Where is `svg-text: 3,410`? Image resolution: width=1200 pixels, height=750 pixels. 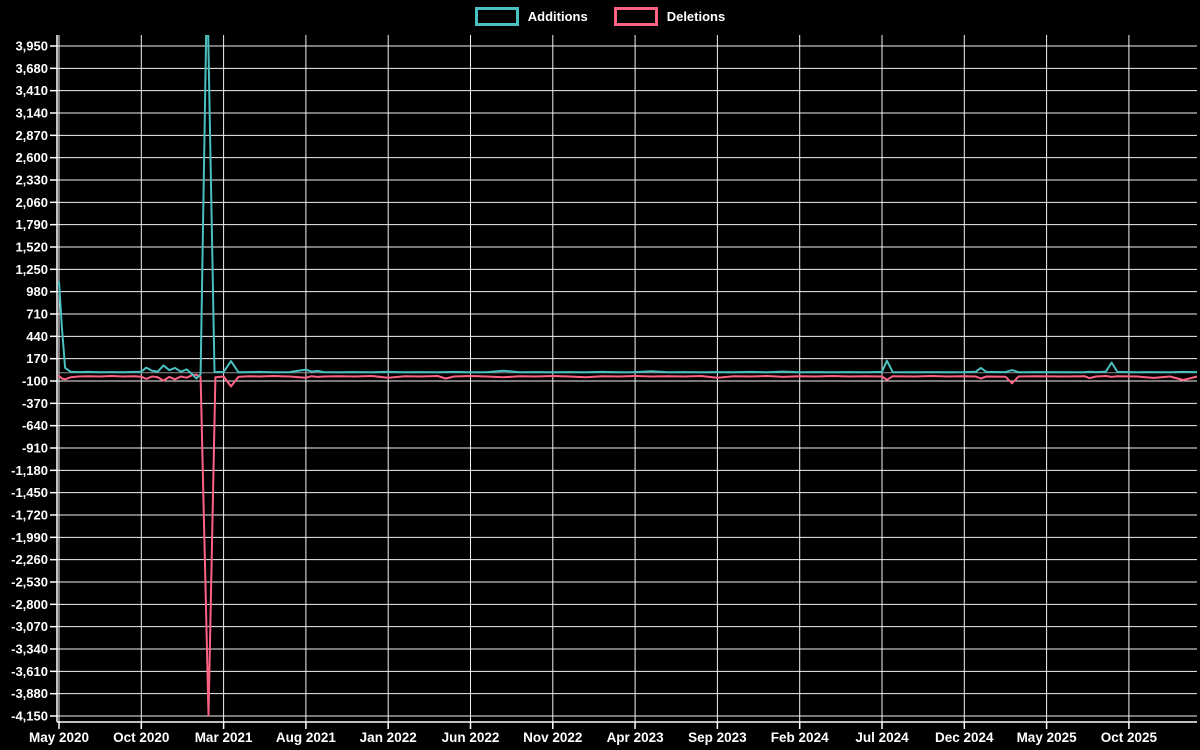
svg-text: 3,410 is located at coordinates (31, 90).